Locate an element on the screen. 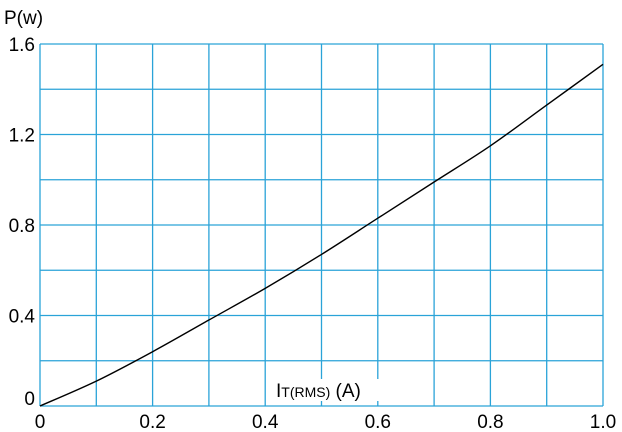 This screenshot has height=432, width=622. y-tick-labels: 0 0.4 0.8 1.2 1.6 is located at coordinates (22, 222).